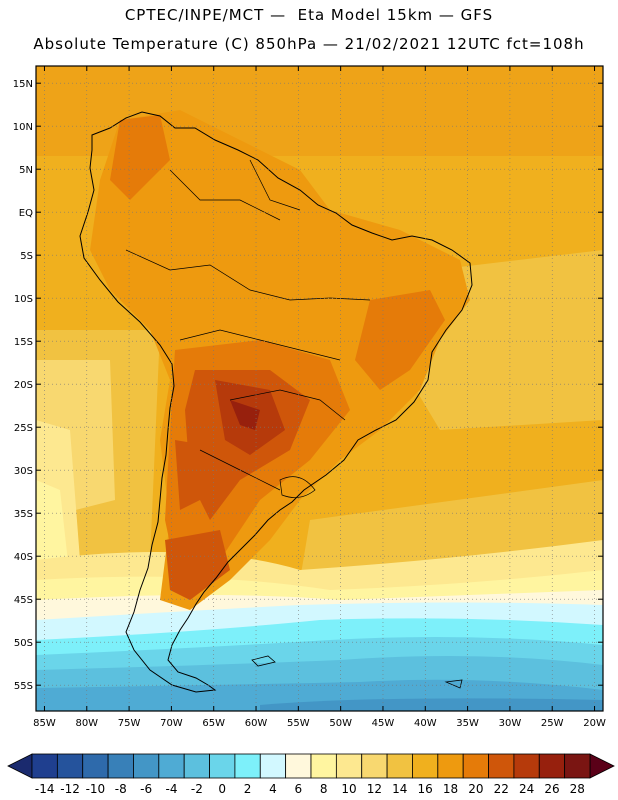 The height and width of the screenshot is (800, 618). Describe the element at coordinates (23, 643) in the screenshot. I see `lat-label: 50S` at that location.